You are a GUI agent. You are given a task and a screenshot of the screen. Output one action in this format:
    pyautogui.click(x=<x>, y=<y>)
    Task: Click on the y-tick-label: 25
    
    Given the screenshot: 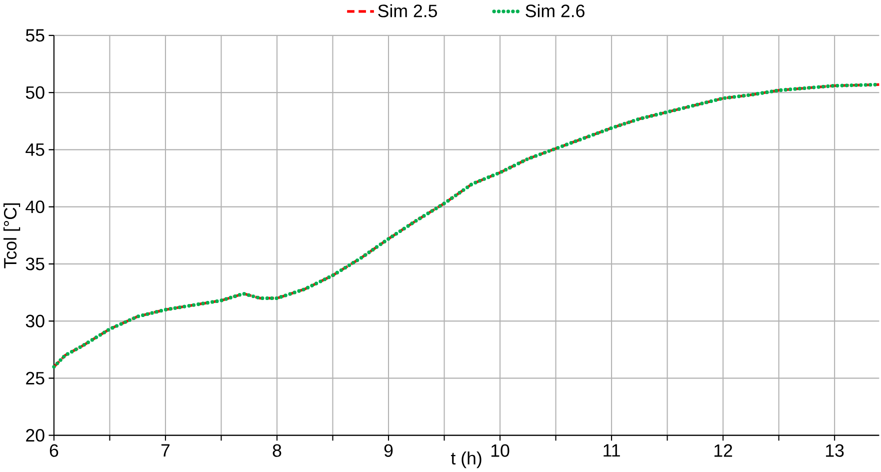 What is the action you would take?
    pyautogui.click(x=35, y=378)
    